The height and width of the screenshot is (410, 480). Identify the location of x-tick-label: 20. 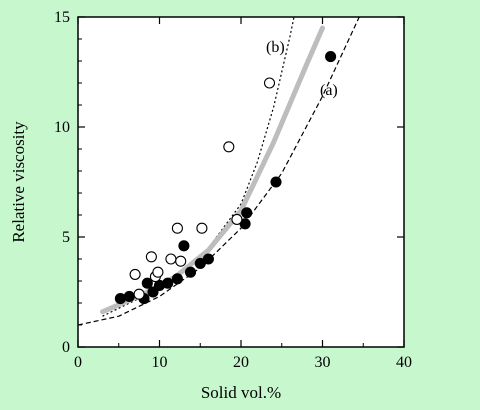
(241, 362).